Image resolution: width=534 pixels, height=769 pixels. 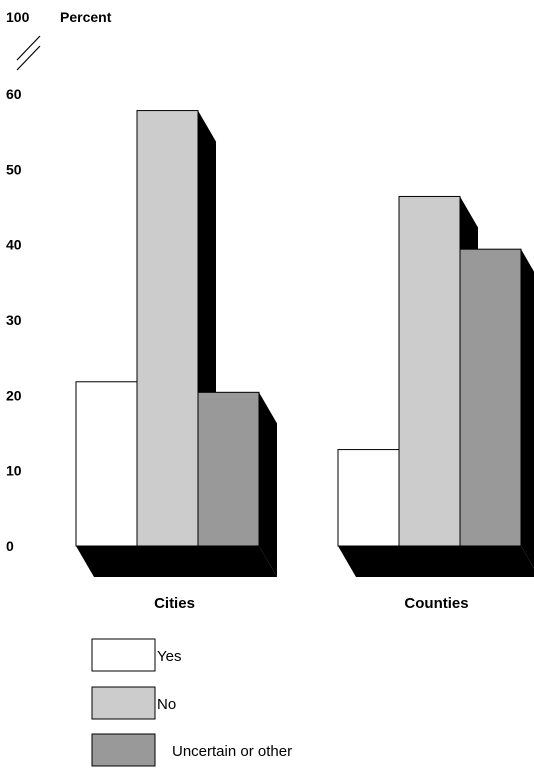 I want to click on y-tick-label-10: 10, so click(x=14, y=471).